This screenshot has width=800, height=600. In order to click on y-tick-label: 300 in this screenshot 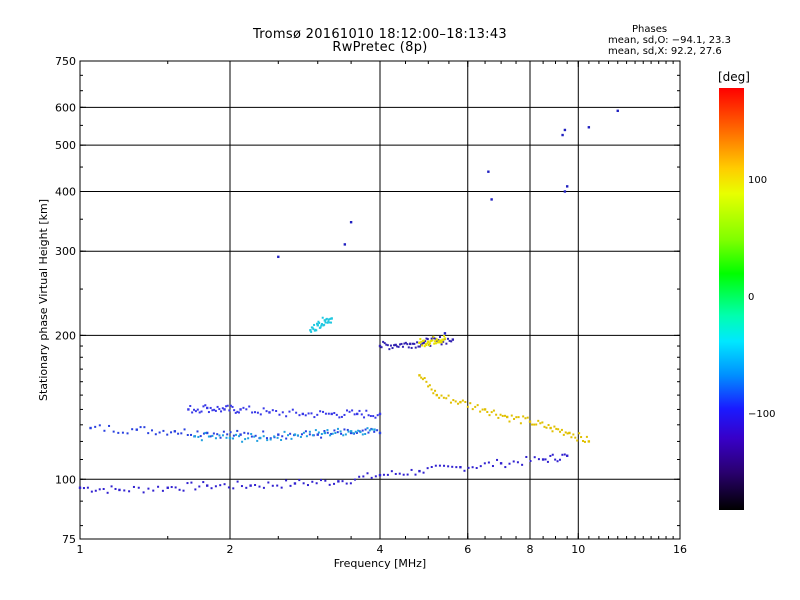, I will do `click(65, 251)`.